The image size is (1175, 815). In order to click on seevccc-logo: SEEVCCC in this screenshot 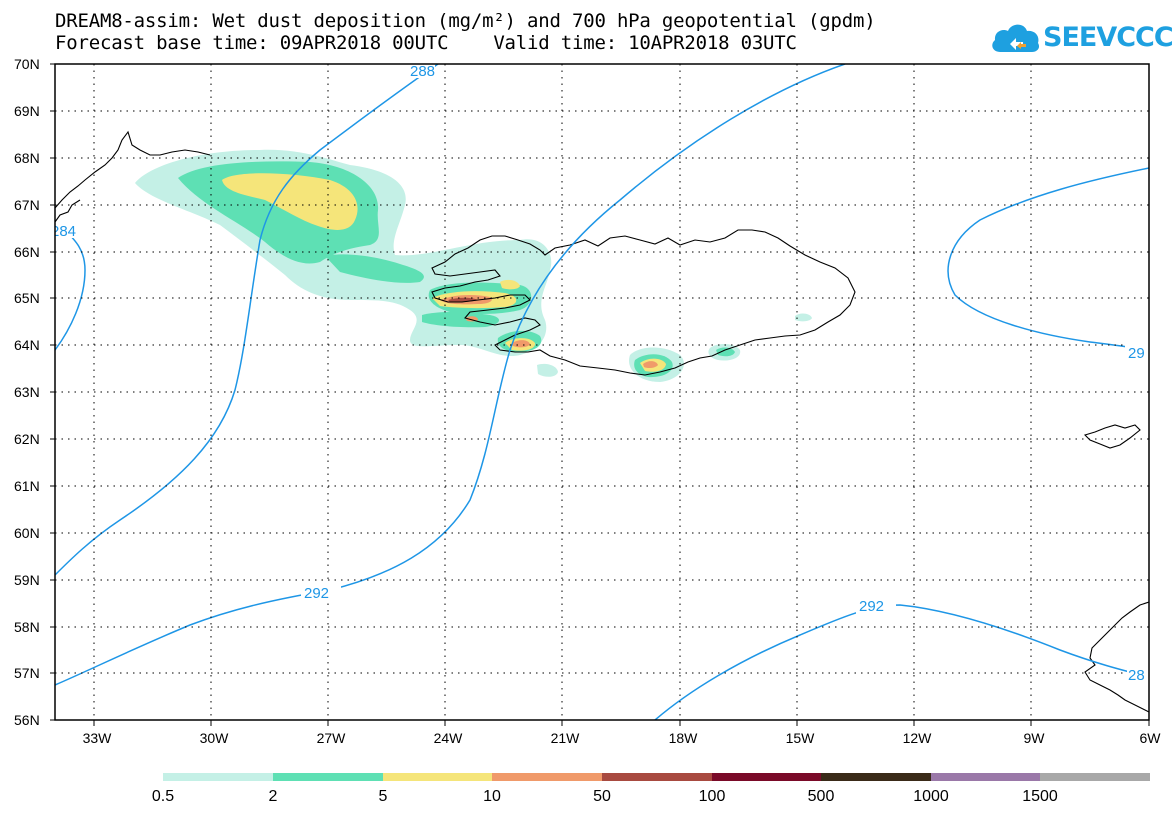, I will do `click(1082, 39)`.